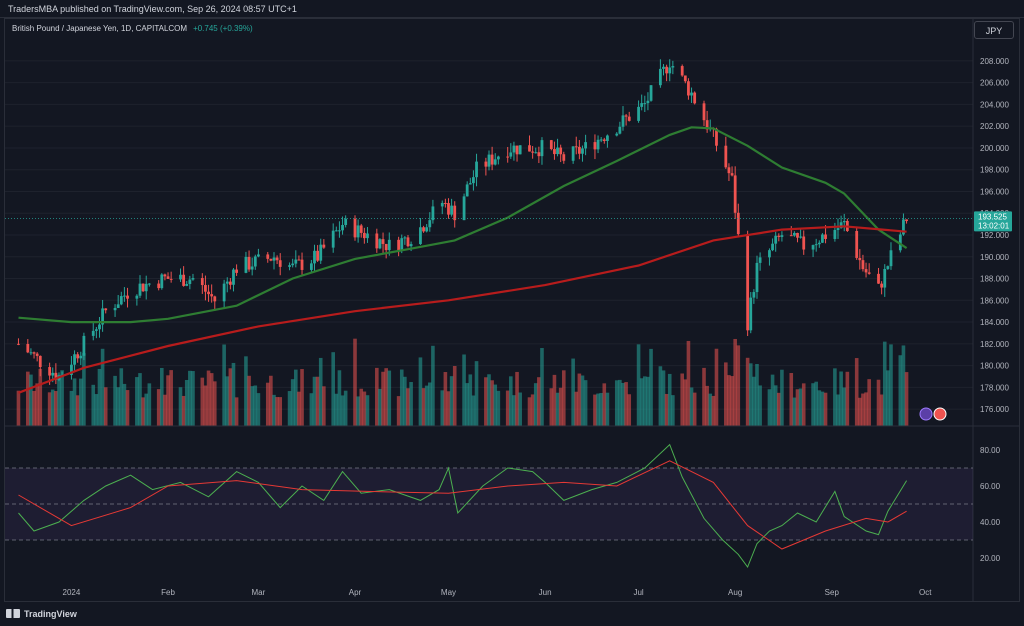 This screenshot has height=626, width=1024. Describe the element at coordinates (41, 614) in the screenshot. I see `tradingview-logo: TradingView` at that location.